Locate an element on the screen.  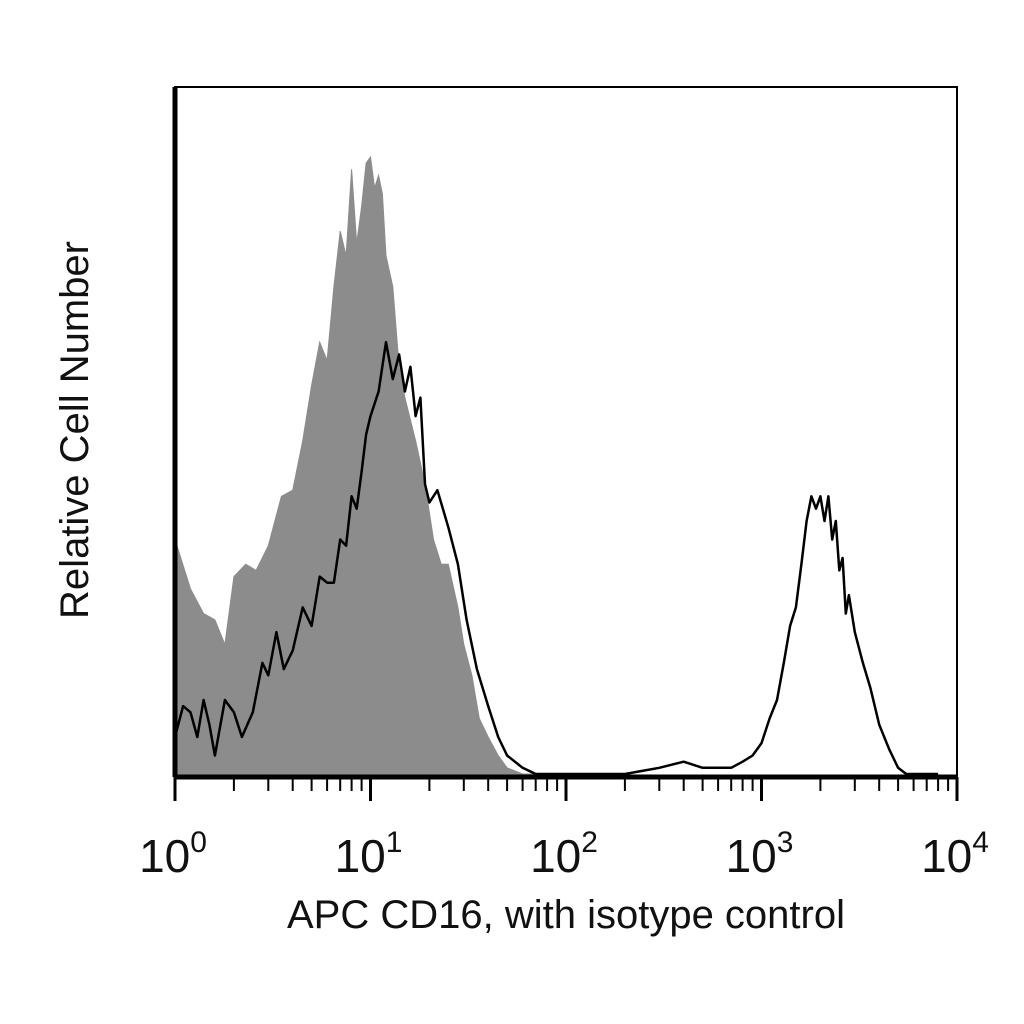
x-tick-exponent: 0 is located at coordinates (198, 842).